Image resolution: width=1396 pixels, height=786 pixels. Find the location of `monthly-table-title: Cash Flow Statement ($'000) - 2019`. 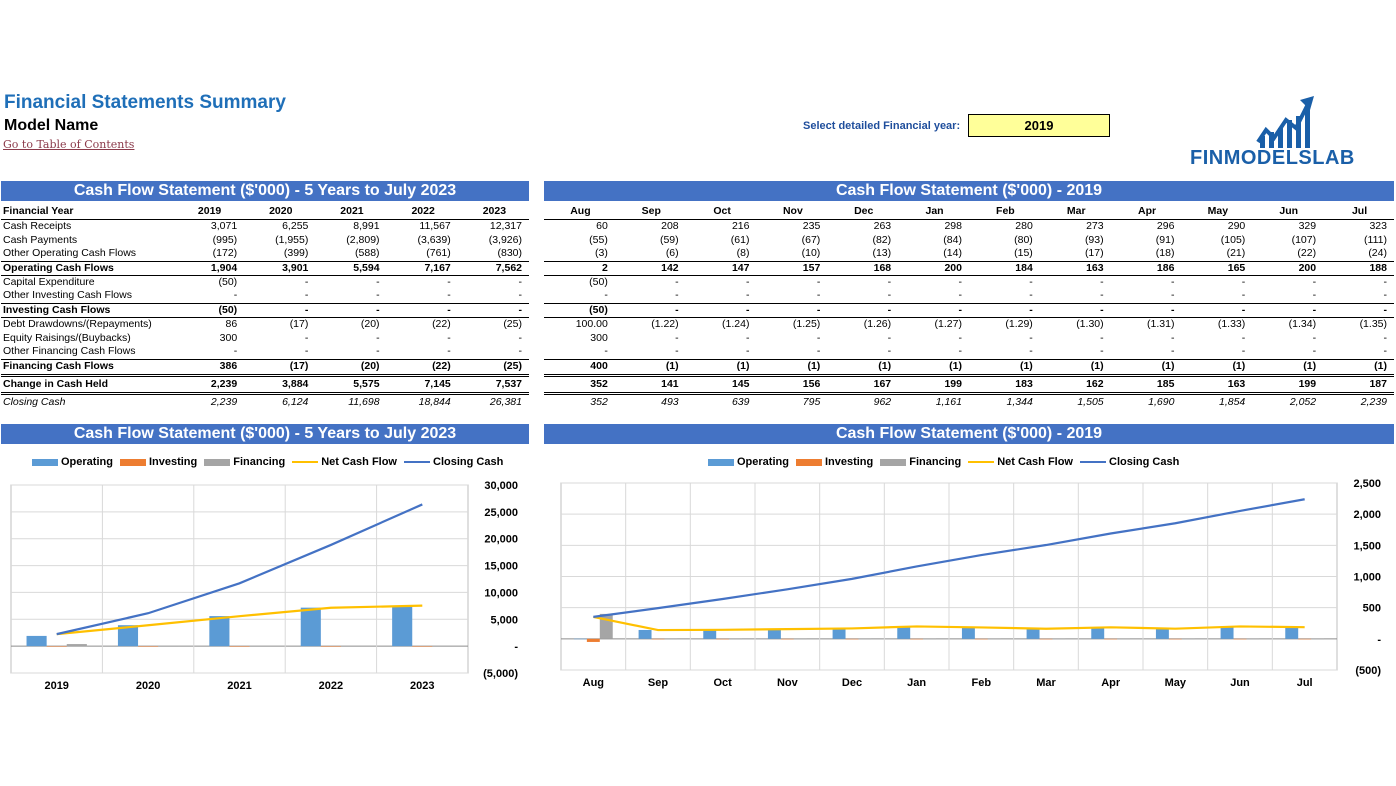

monthly-table-title: Cash Flow Statement ($'000) - 2019 is located at coordinates (969, 191).